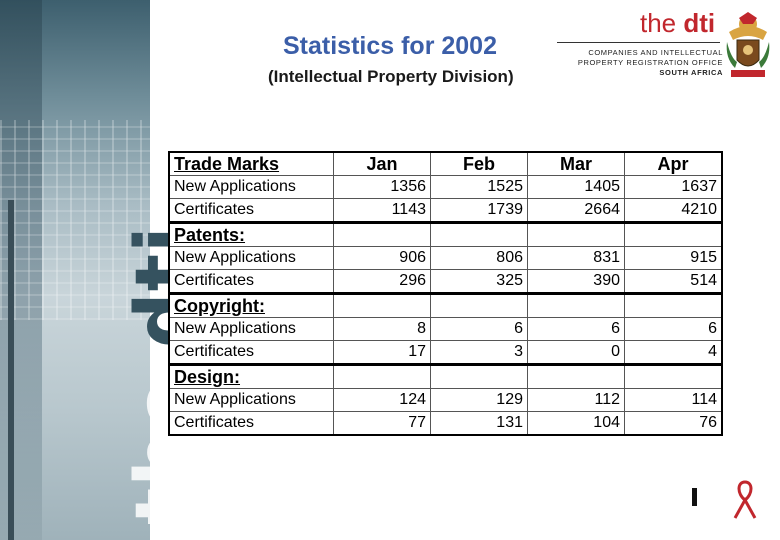 The height and width of the screenshot is (540, 780). Describe the element at coordinates (673, 400) in the screenshot. I see `cell-value: 114` at that location.